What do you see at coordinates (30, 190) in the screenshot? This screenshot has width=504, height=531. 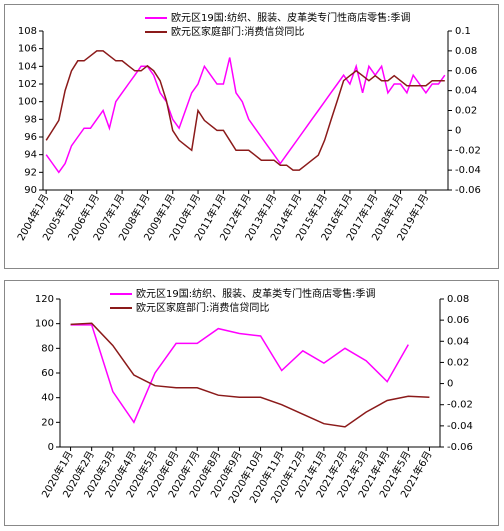 I see `y-tick-label: 90` at bounding box center [30, 190].